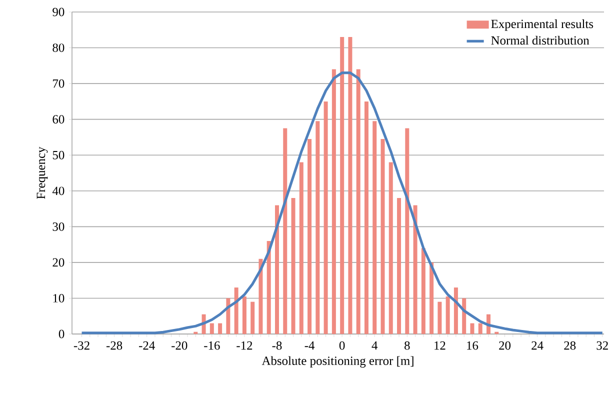 The image size is (611, 403). What do you see at coordinates (505, 345) in the screenshot?
I see `x-tick-label: 20` at bounding box center [505, 345].